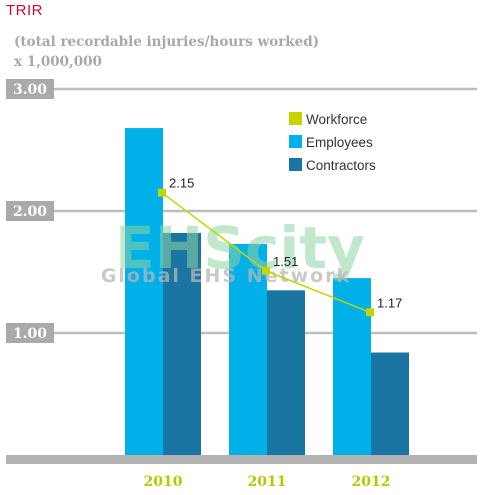 The width and height of the screenshot is (483, 495). I want to click on y-tick-label: 3.00, so click(30, 90).